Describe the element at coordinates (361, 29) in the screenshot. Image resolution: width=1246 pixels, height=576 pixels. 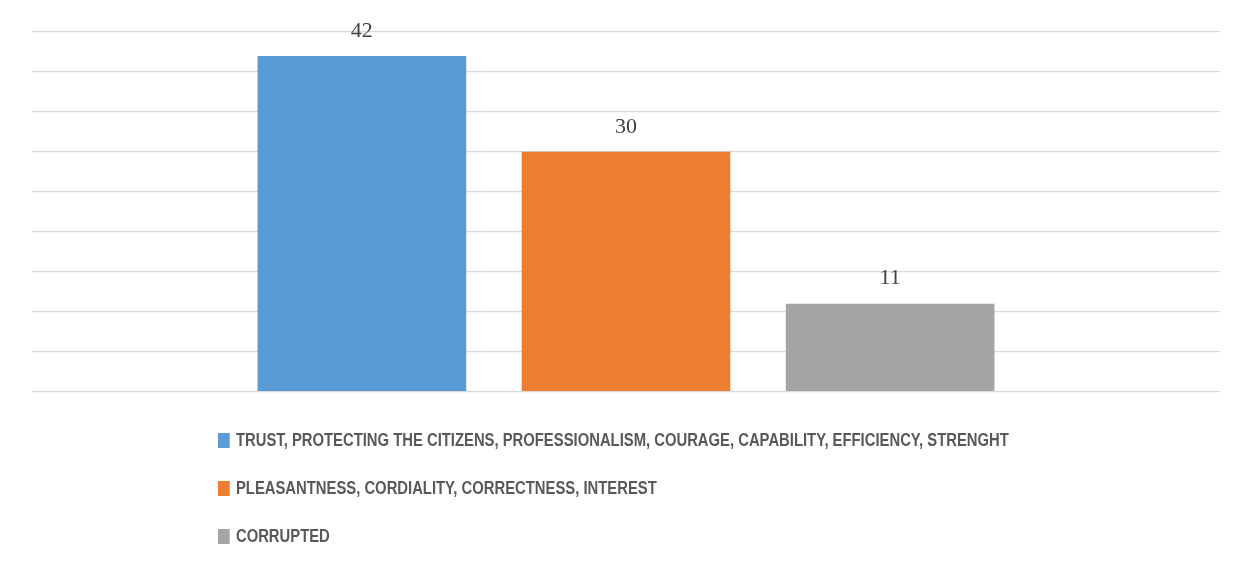
I see `data-label: 42` at that location.